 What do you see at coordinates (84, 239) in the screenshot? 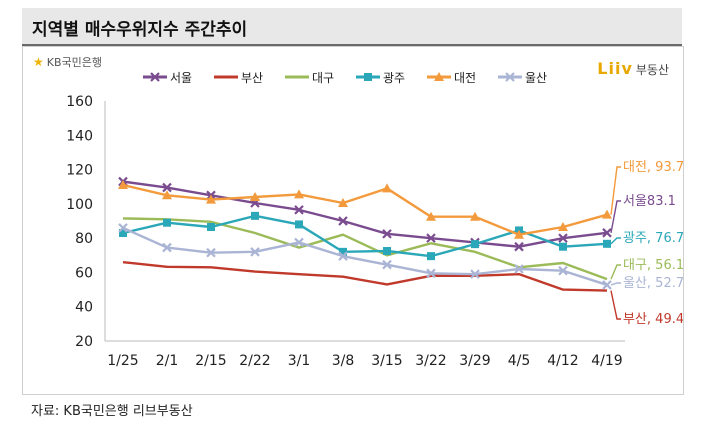
I see `y-tick-label: 80` at bounding box center [84, 239].